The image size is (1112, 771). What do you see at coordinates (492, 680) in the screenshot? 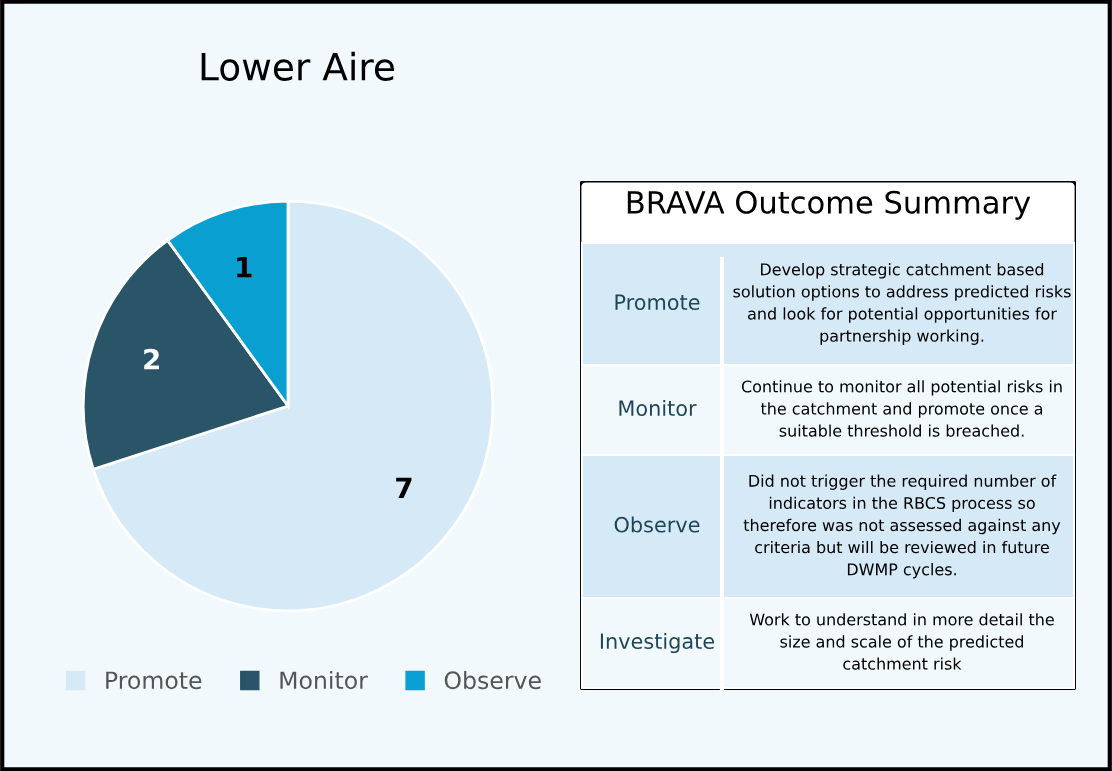
I see `legend-label: Observe` at bounding box center [492, 680].